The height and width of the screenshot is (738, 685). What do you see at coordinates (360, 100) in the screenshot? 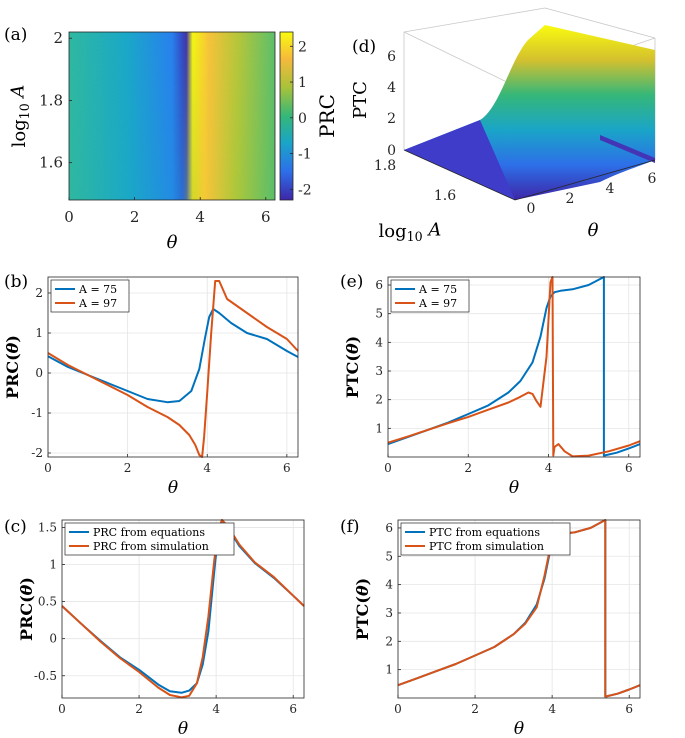
I see `z-axis-label: PTC` at bounding box center [360, 100].